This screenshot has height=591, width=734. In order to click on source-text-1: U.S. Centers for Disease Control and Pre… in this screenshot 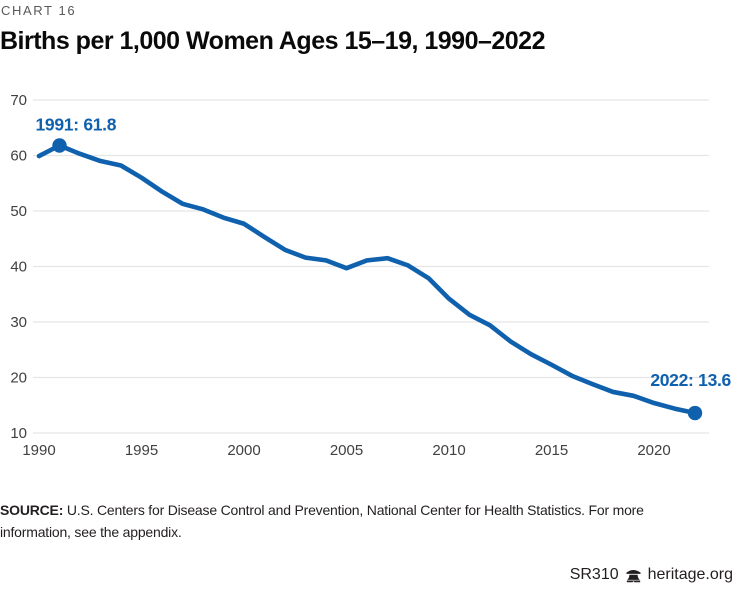, I will do `click(355, 510)`.